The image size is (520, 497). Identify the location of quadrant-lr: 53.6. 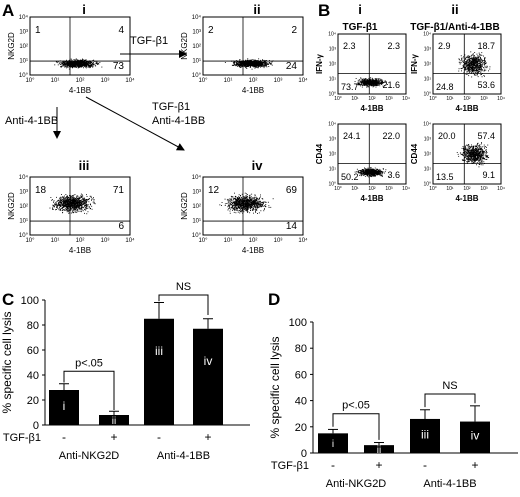
(486, 85).